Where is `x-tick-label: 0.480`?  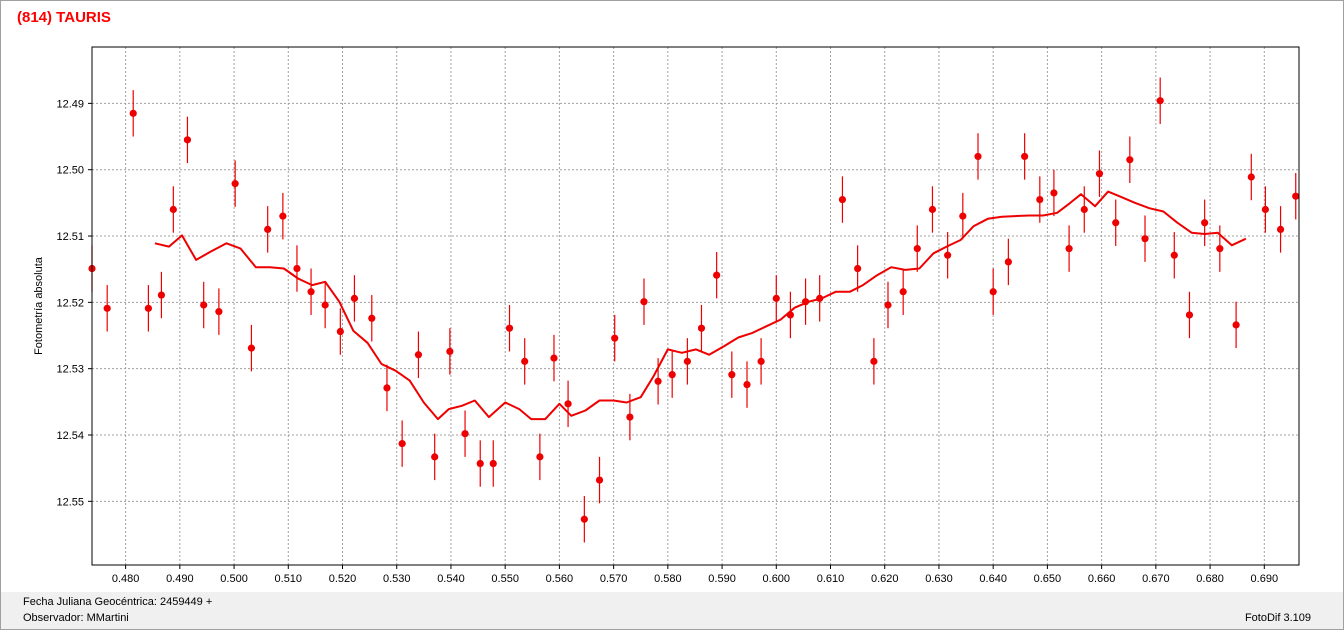
x-tick-label: 0.480 is located at coordinates (126, 579).